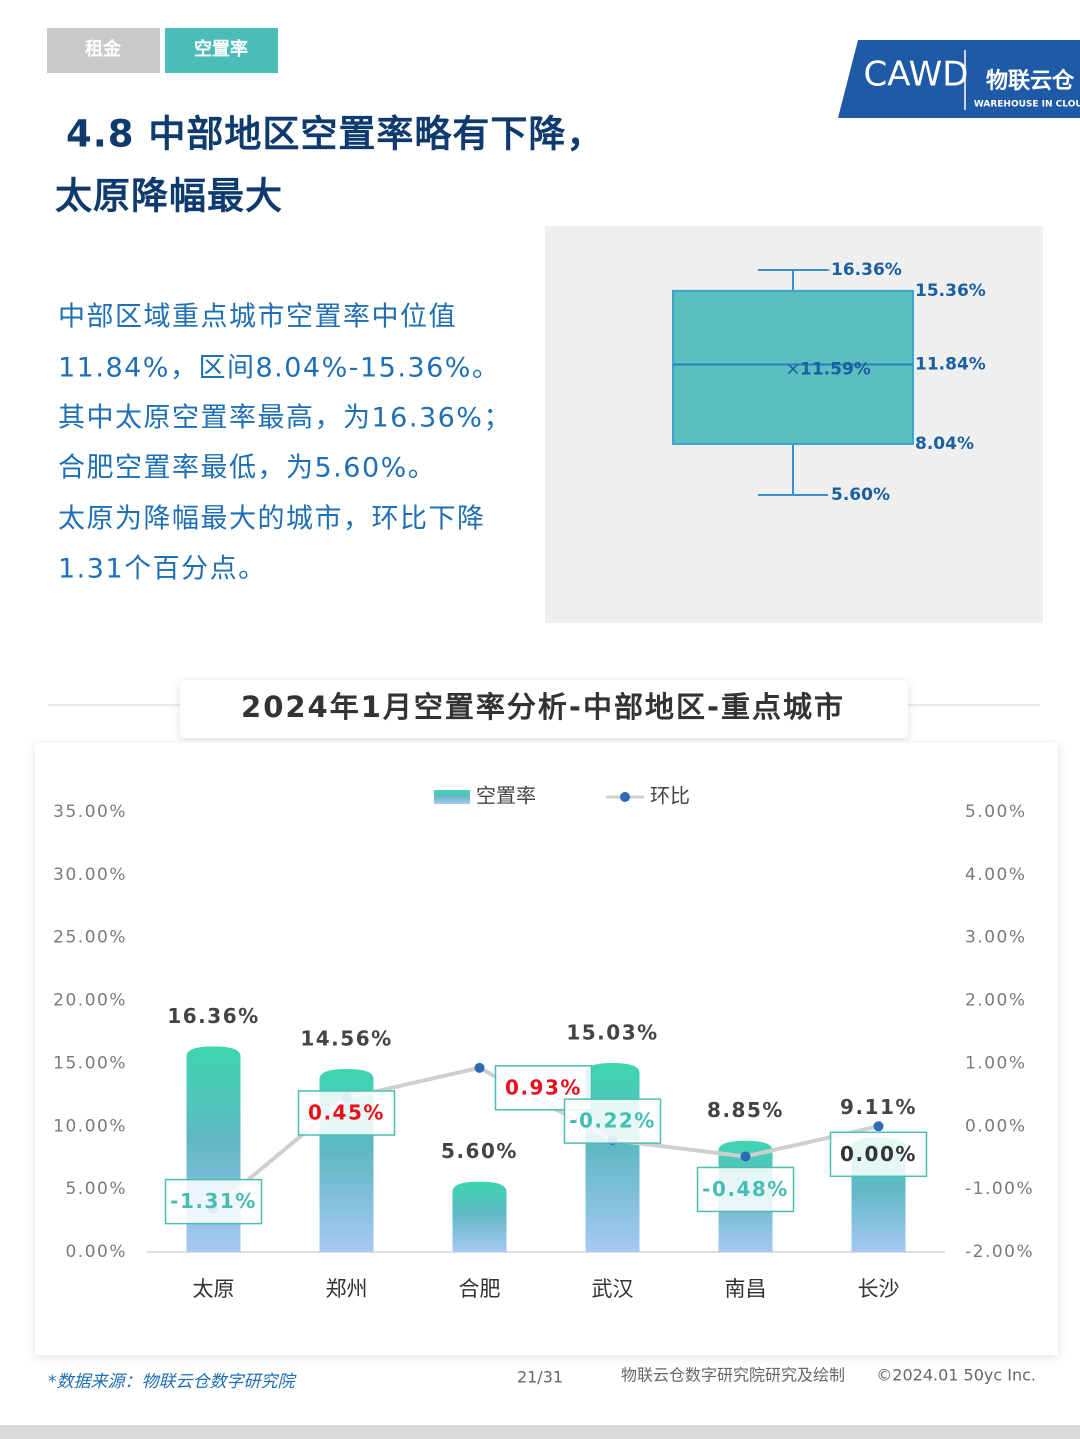 The width and height of the screenshot is (1080, 1439). I want to click on box, so click(793, 367).